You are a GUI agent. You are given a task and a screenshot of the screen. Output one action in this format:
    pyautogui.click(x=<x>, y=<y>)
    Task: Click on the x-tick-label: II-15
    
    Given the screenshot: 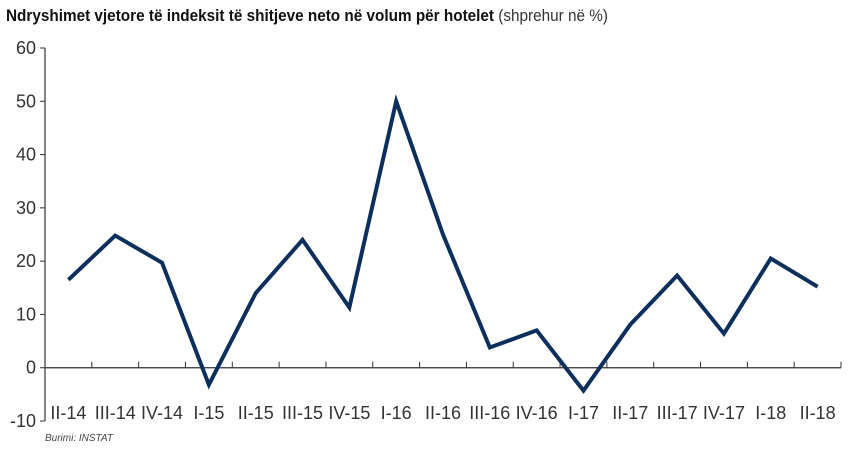 What is the action you would take?
    pyautogui.click(x=256, y=413)
    